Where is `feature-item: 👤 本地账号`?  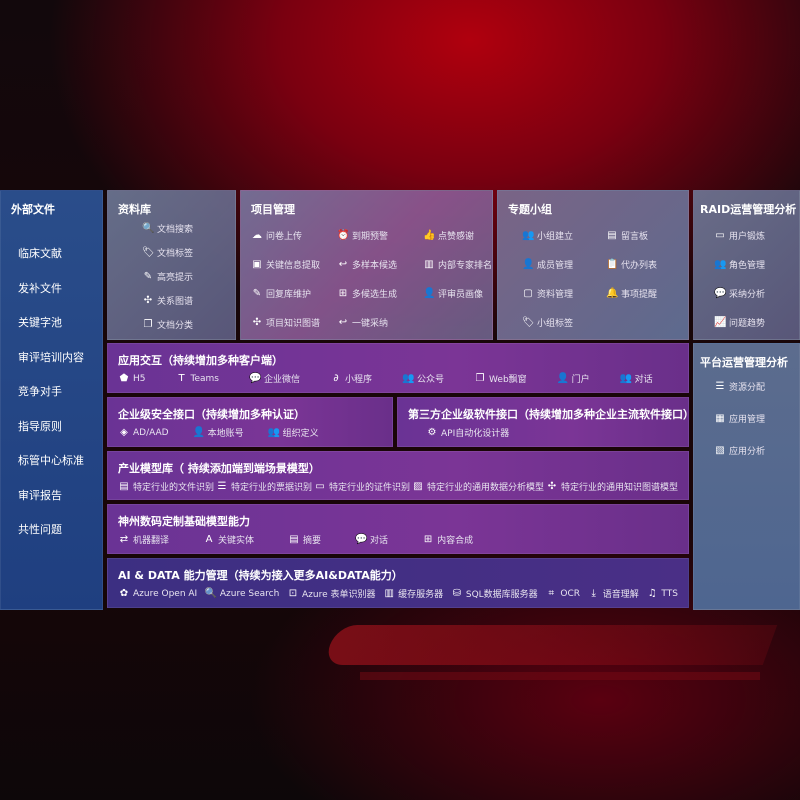
feature-item: 👤 本地账号 is located at coordinates (218, 432).